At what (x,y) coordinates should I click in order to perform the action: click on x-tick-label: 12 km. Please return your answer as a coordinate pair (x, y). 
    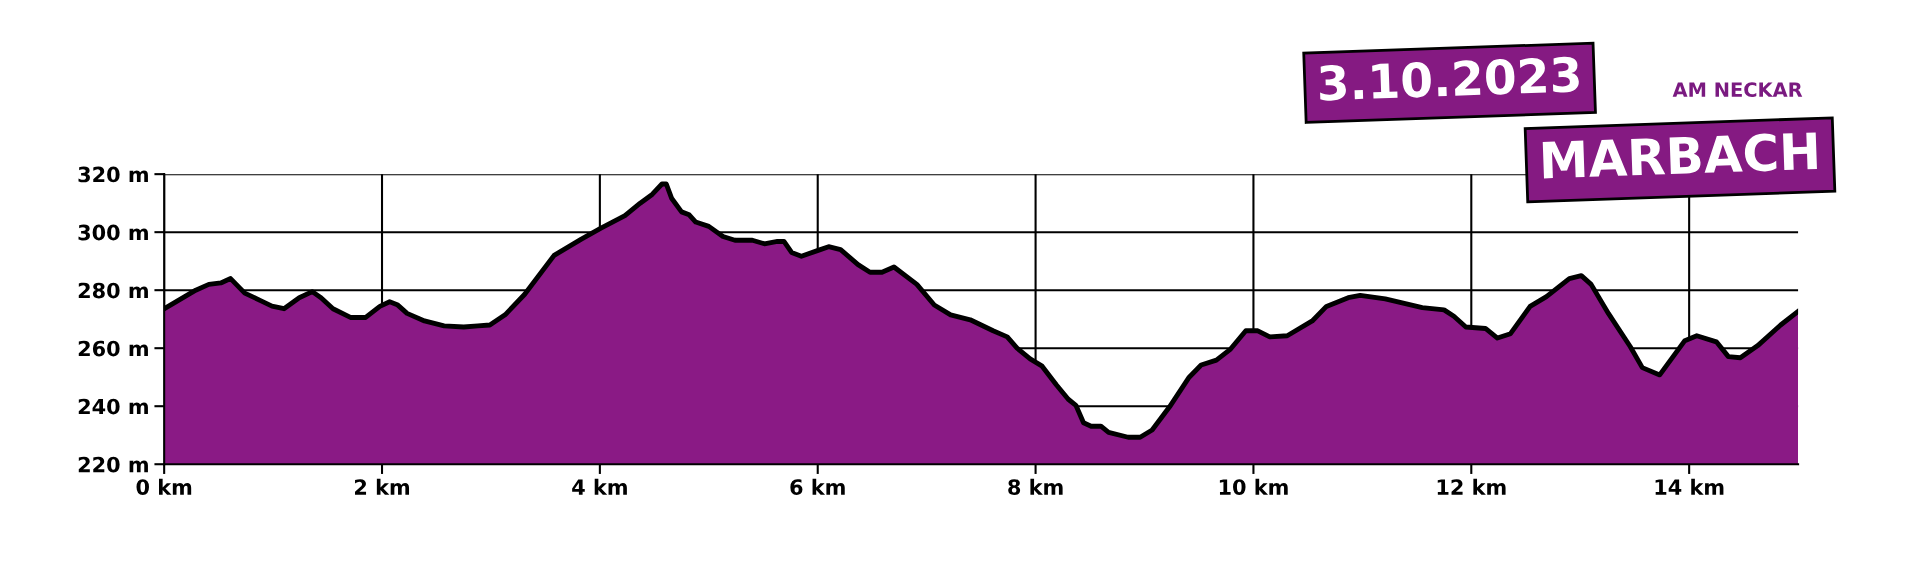
    Looking at the image, I should click on (1471, 486).